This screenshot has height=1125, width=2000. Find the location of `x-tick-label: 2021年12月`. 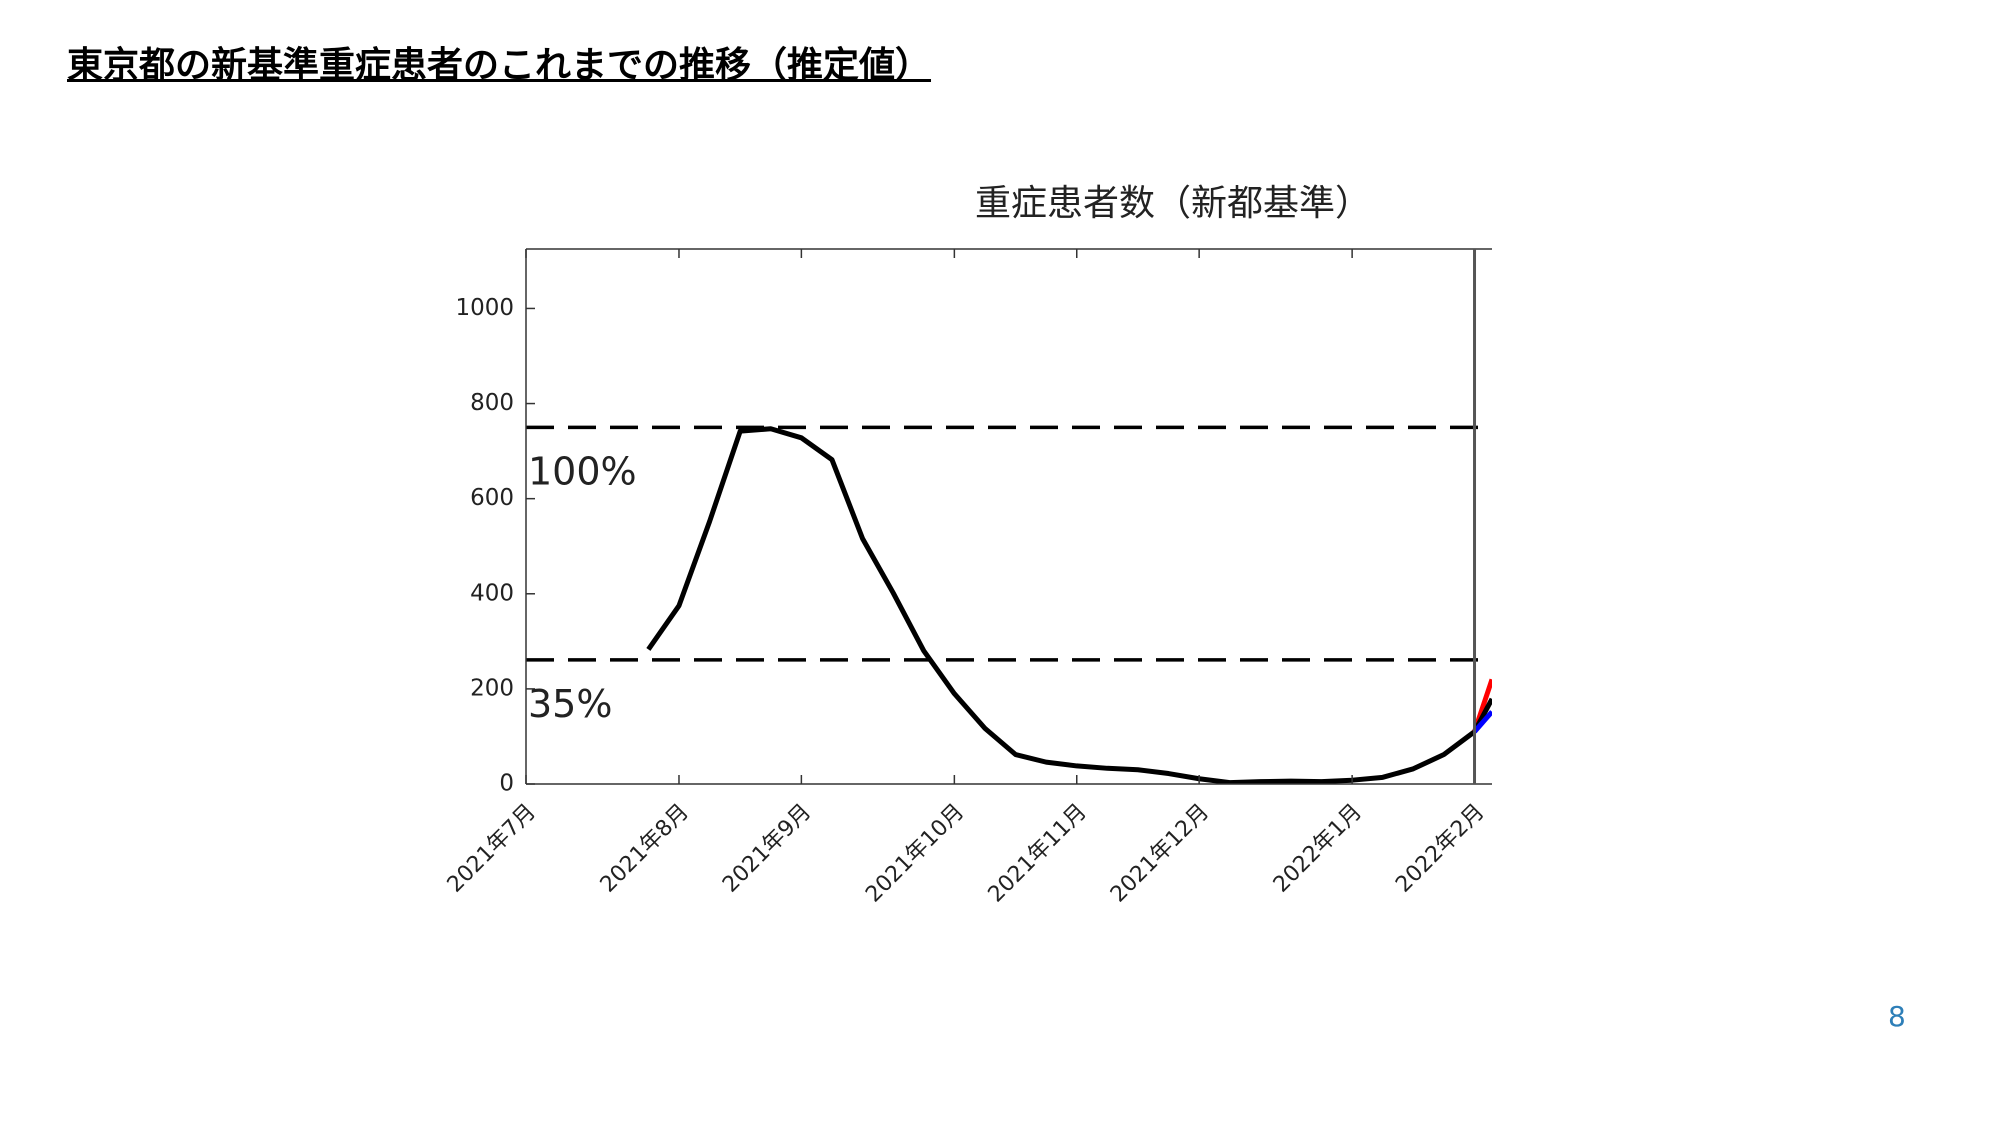

x-tick-label: 2021年12月 is located at coordinates (1160, 853).